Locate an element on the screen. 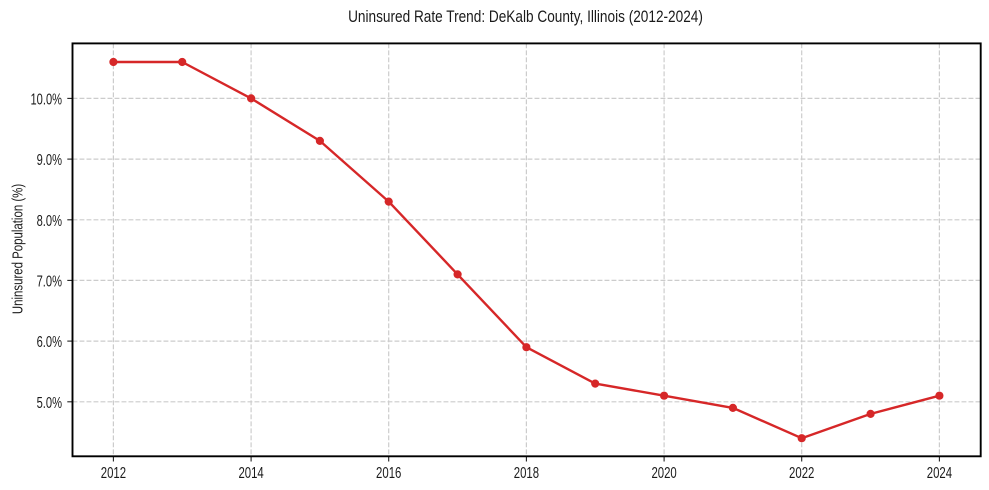  svg-text: 2014 is located at coordinates (250, 473).